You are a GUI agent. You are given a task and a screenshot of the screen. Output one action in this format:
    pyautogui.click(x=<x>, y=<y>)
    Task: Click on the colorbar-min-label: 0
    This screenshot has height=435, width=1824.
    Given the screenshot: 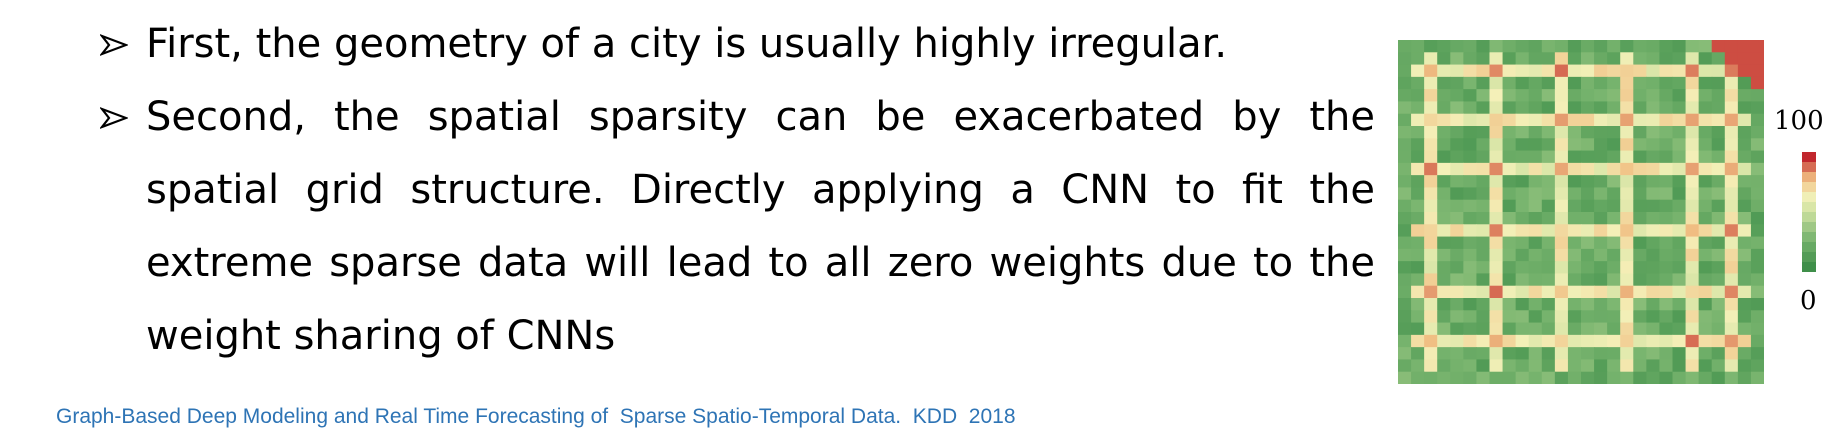 What is the action you would take?
    pyautogui.click(x=1808, y=301)
    